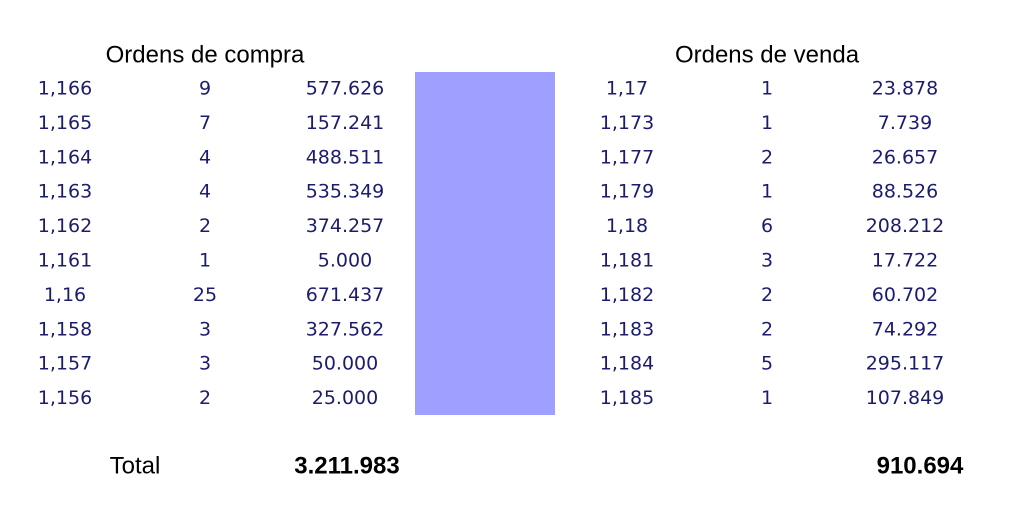 The image size is (1017, 531). I want to click on sell-title: Ordens de venda, so click(767, 54).